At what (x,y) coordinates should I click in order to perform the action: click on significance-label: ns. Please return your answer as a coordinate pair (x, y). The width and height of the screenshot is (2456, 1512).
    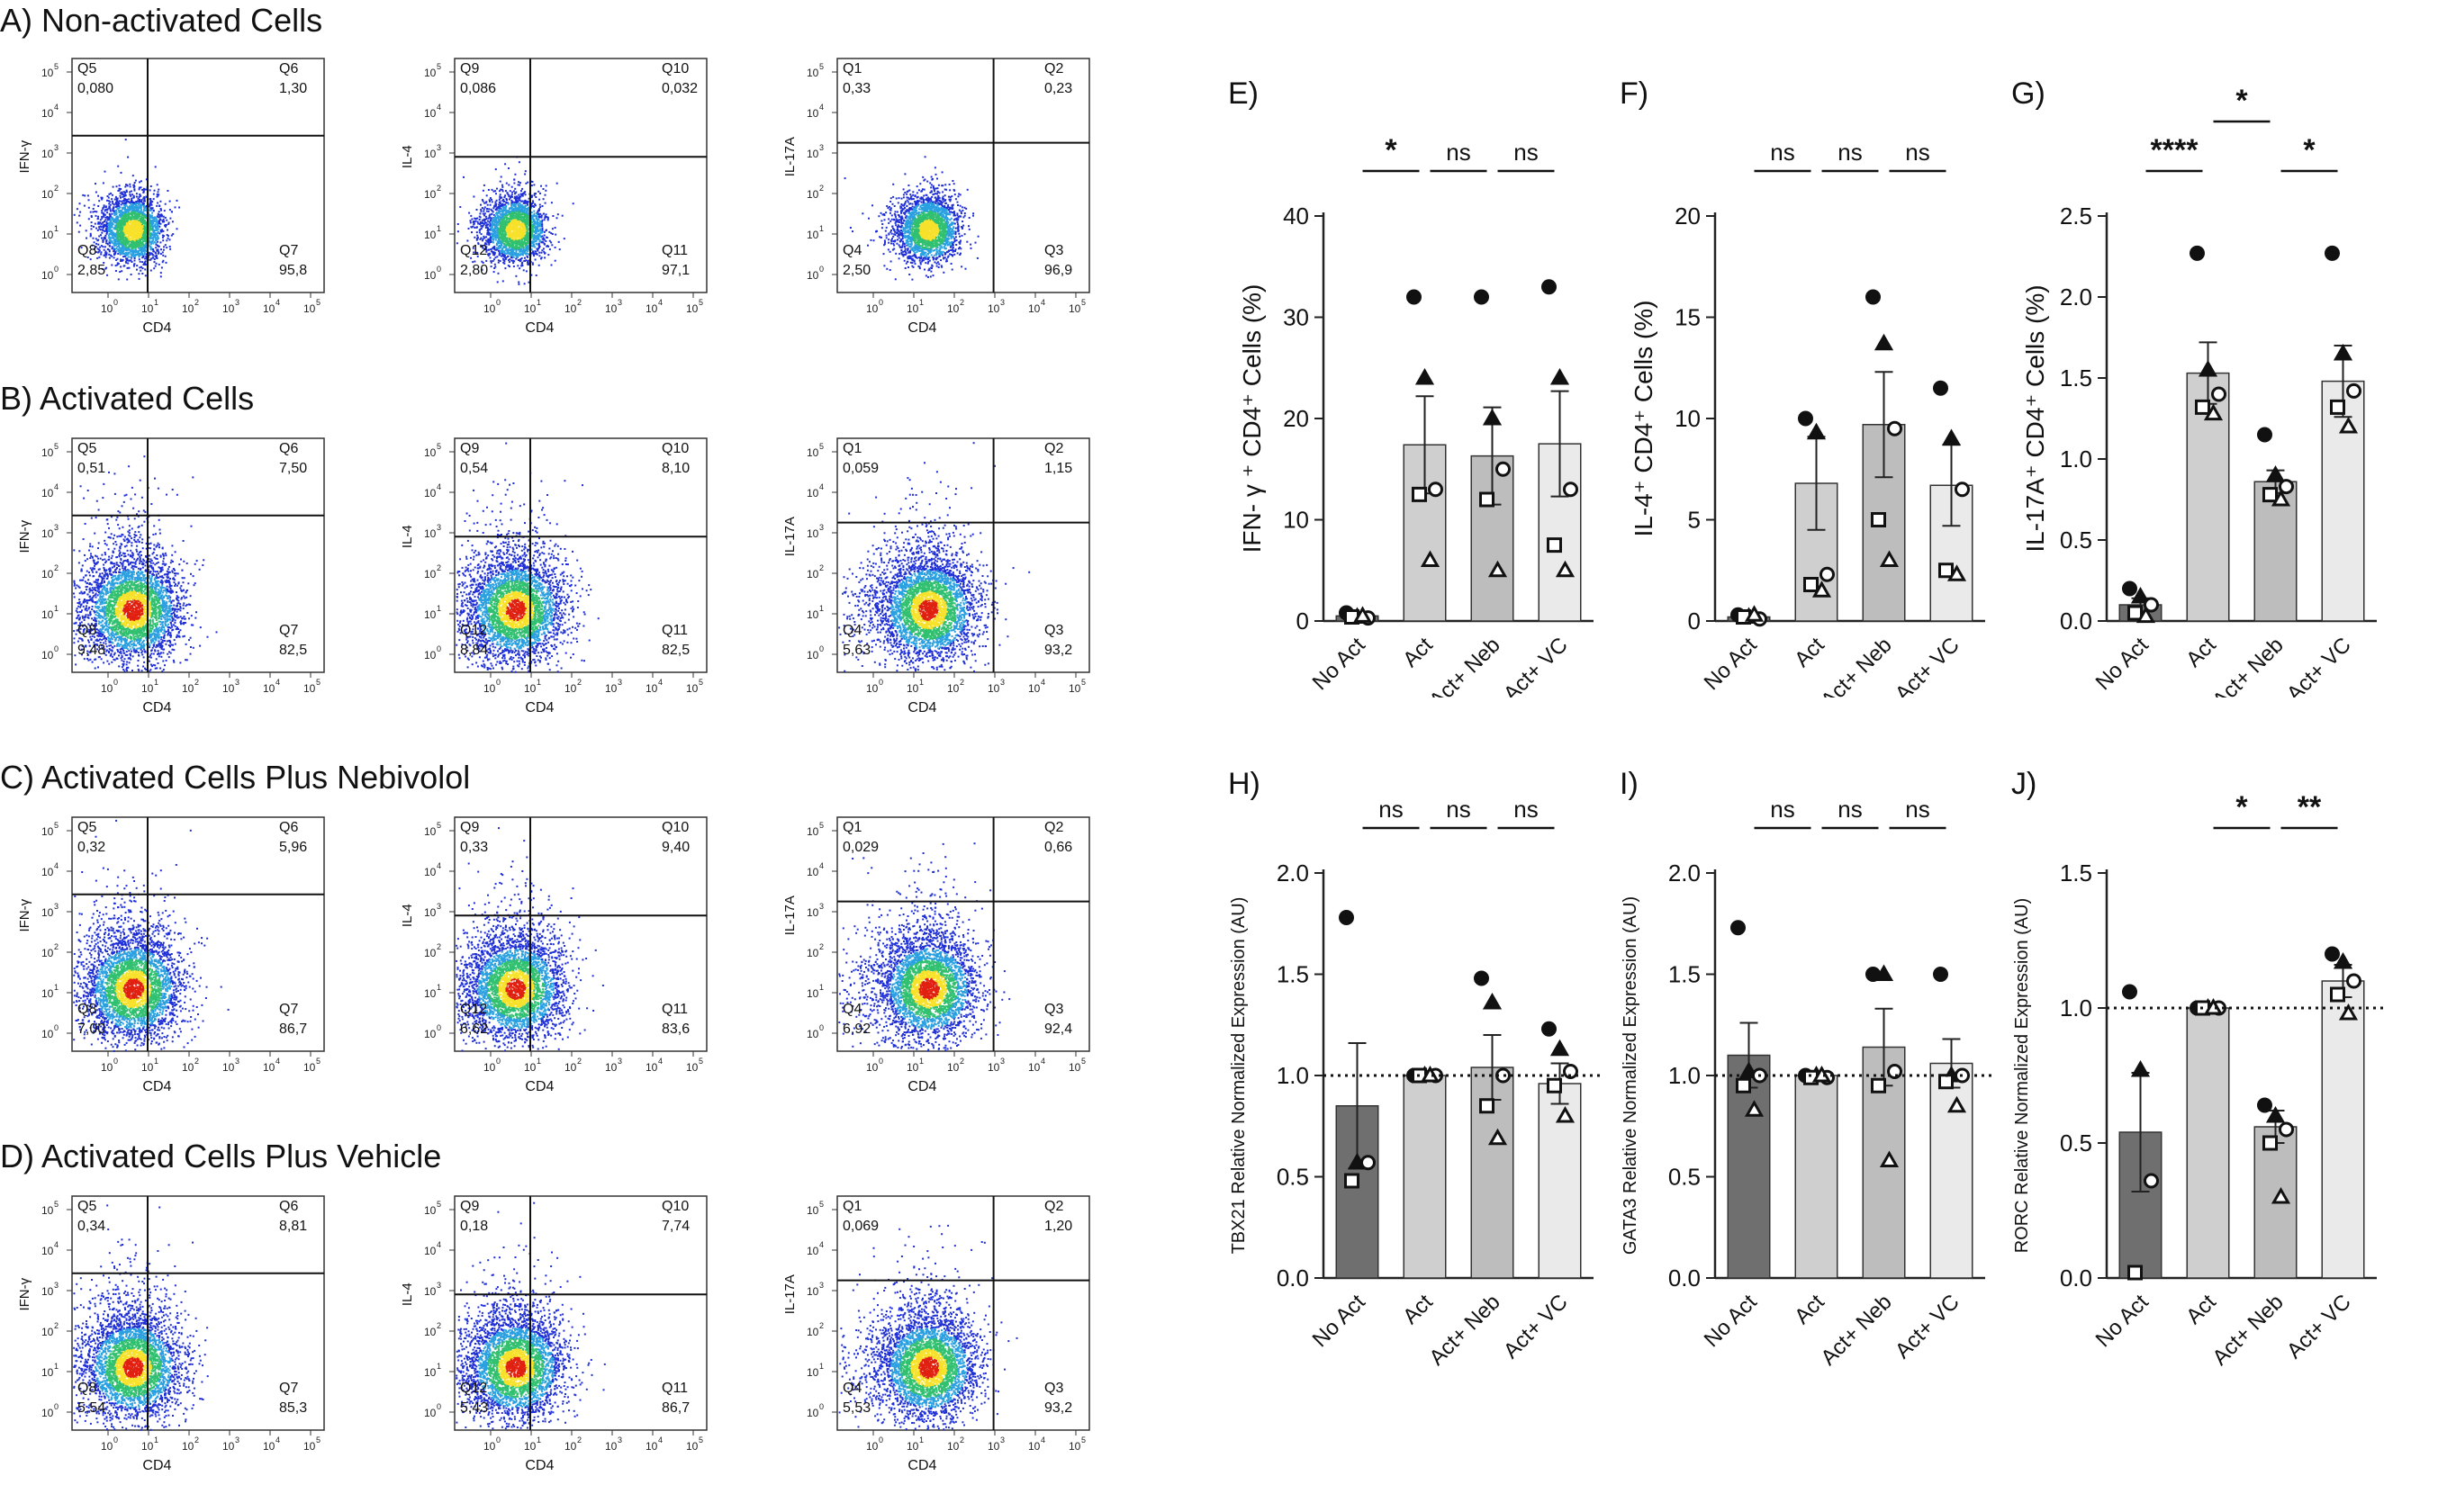
    Looking at the image, I should click on (1525, 153).